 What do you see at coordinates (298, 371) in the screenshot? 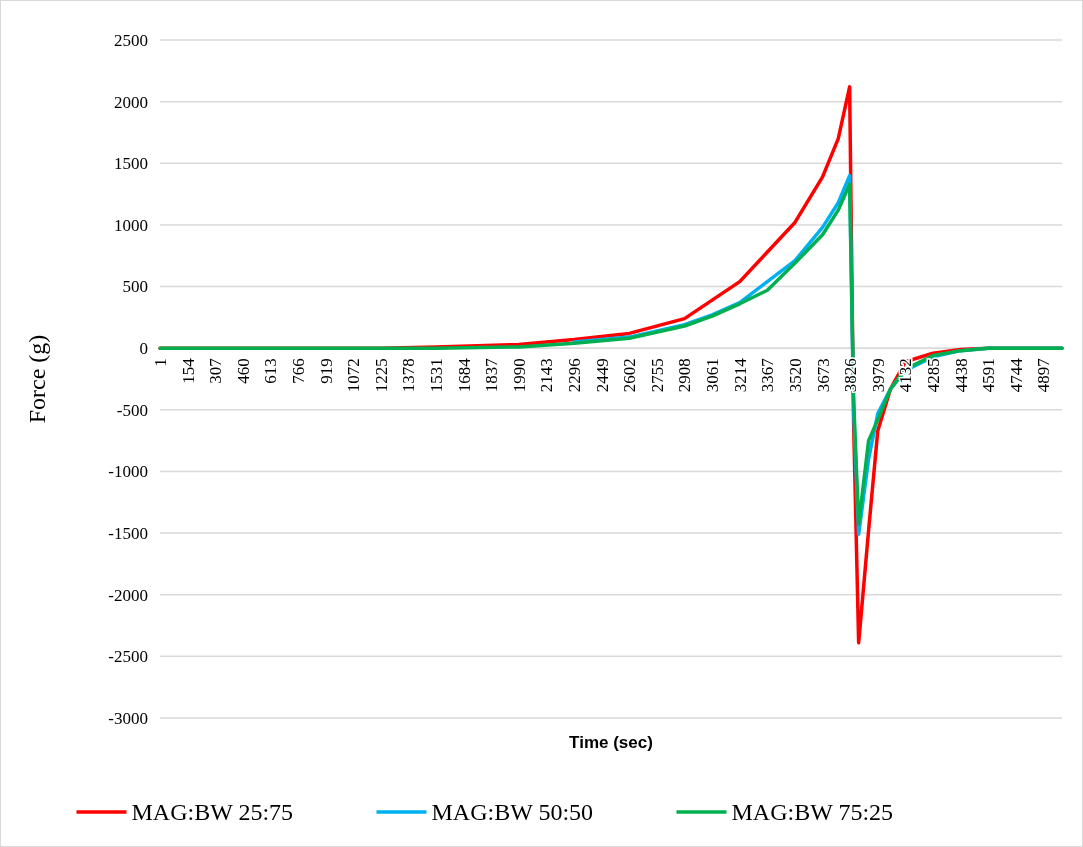
I see `x-tick-label: 766` at bounding box center [298, 371].